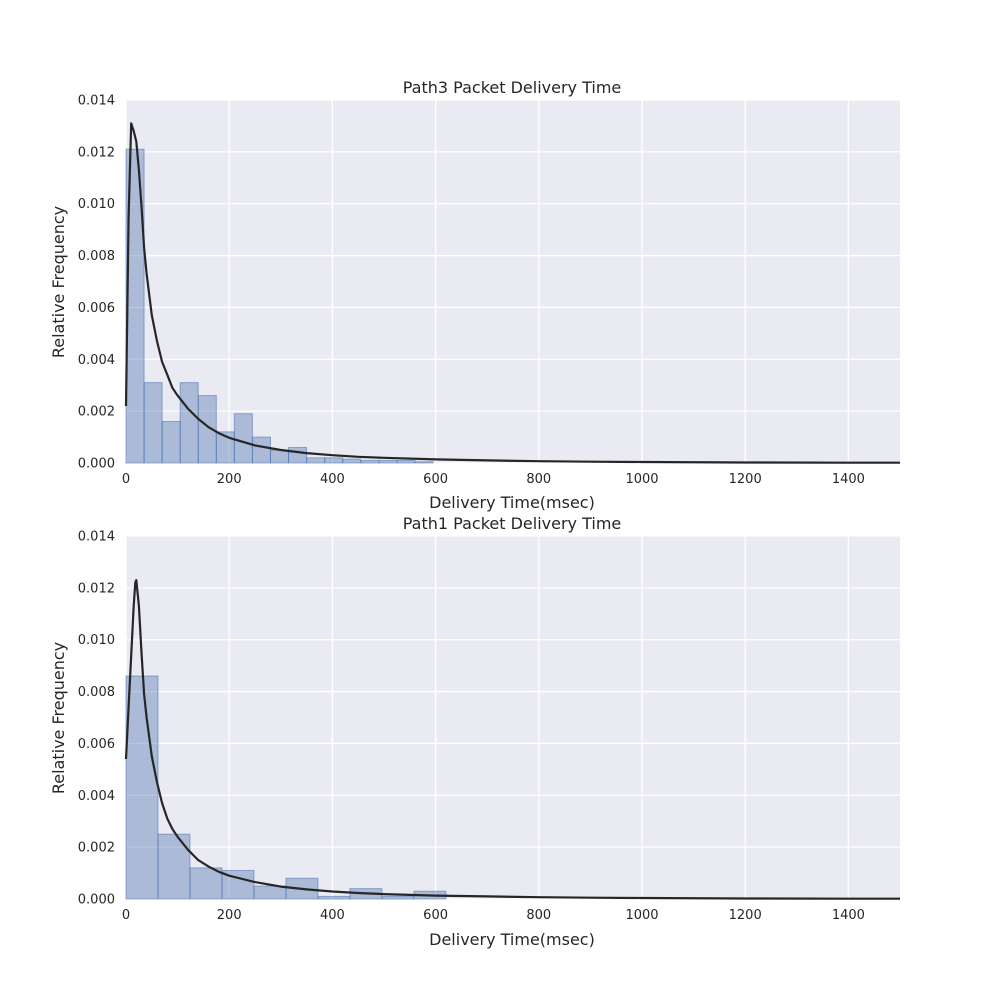  What do you see at coordinates (279, 306) in the screenshot?
I see `histogram-bars` at bounding box center [279, 306].